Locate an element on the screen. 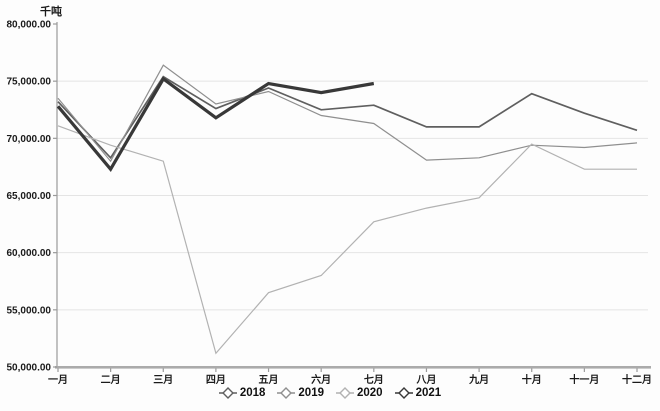 This screenshot has height=411, width=660. x-axis-tick-label: 三月 is located at coordinates (163, 380).